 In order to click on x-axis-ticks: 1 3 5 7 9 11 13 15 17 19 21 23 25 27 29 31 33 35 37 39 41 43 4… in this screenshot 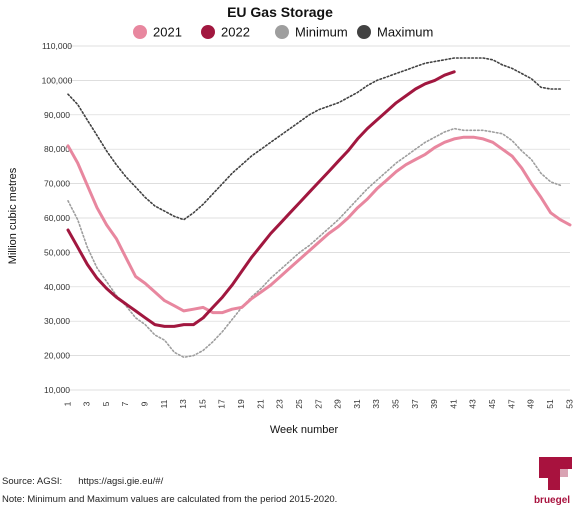, I will do `click(318, 404)`.